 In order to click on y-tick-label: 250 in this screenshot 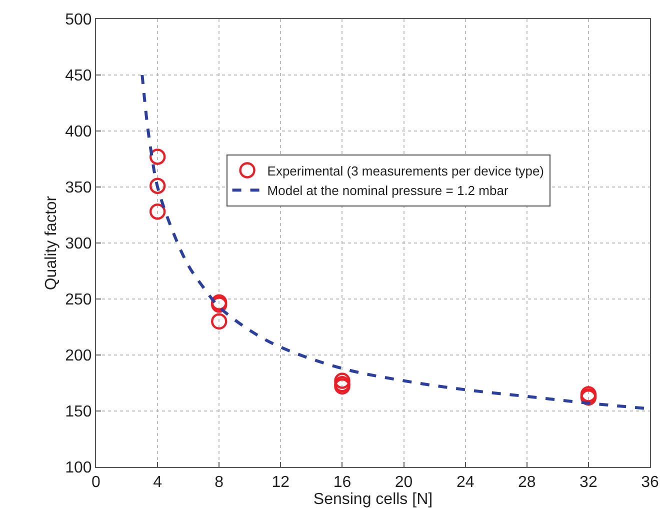, I will do `click(78, 300)`.